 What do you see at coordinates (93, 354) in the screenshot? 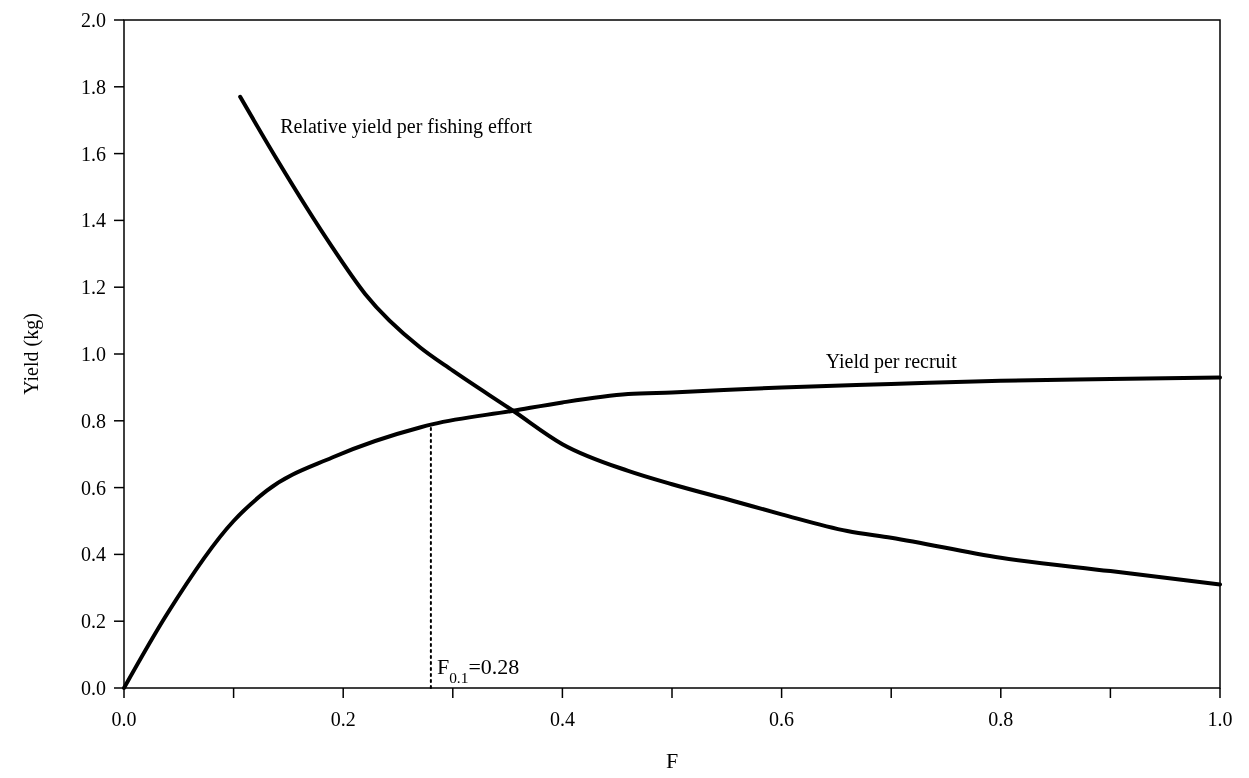
I see `y-tick-label: 1.0` at bounding box center [93, 354].